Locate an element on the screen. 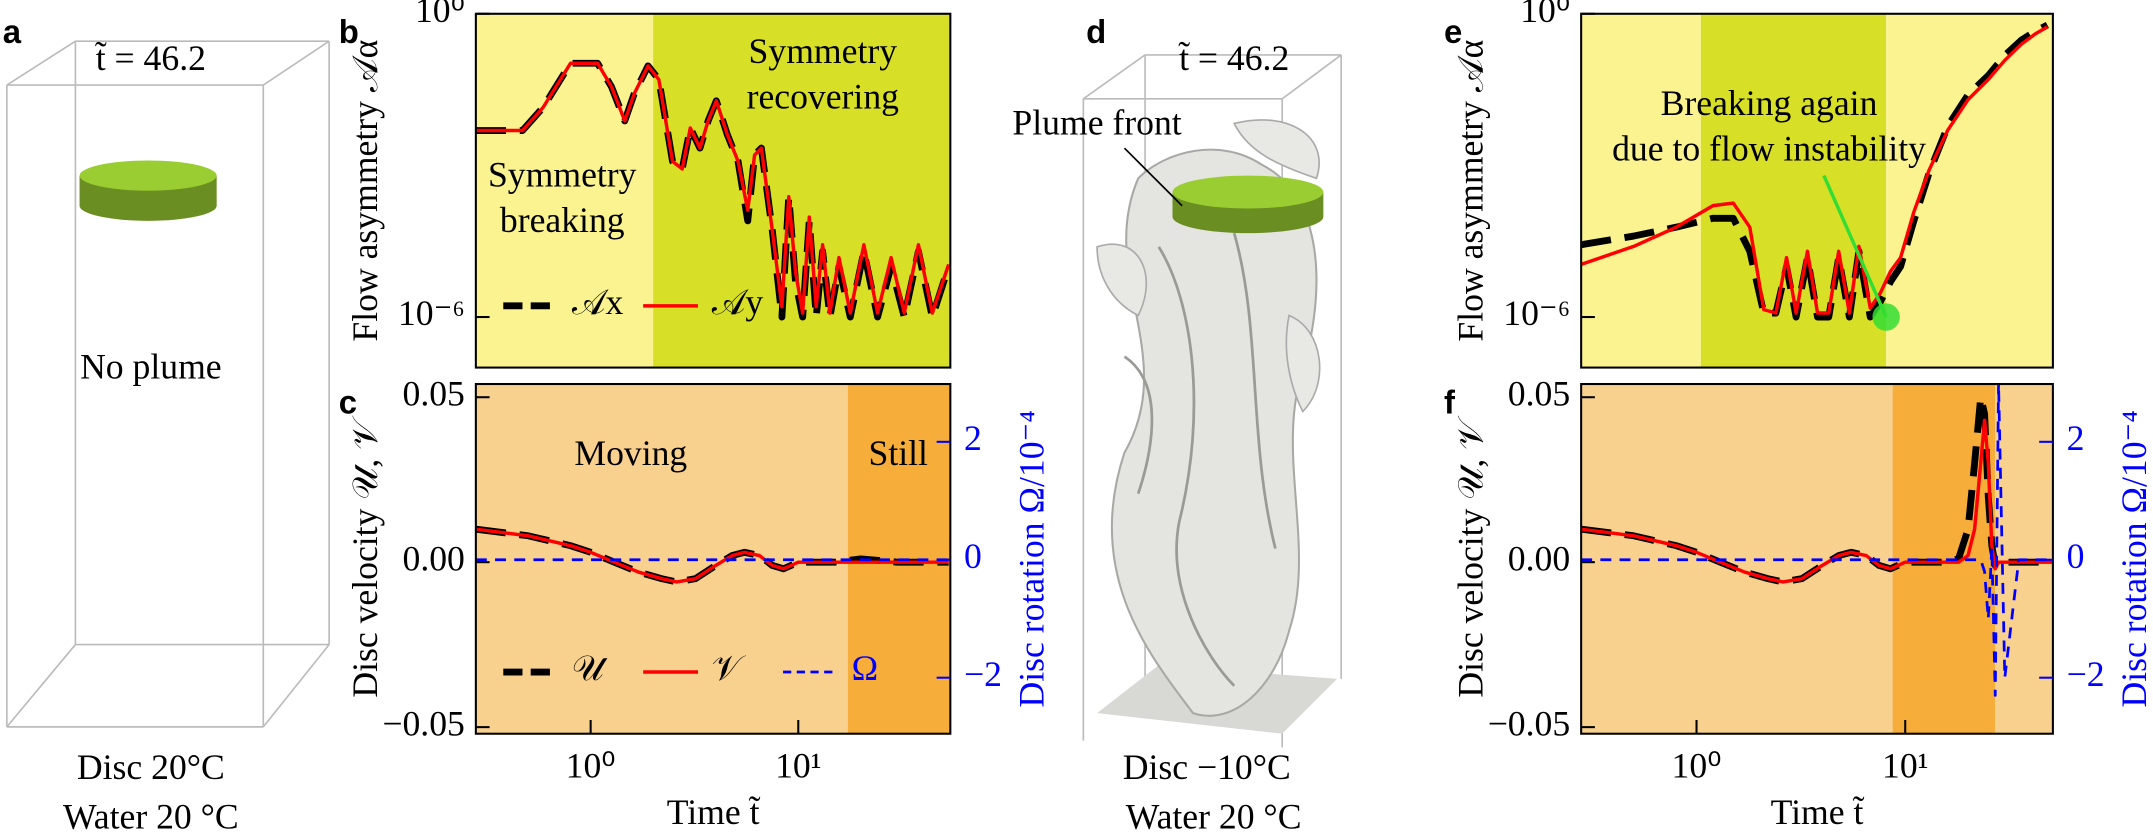 The height and width of the screenshot is (838, 2153). legend-label: 𝒜y is located at coordinates (738, 302).